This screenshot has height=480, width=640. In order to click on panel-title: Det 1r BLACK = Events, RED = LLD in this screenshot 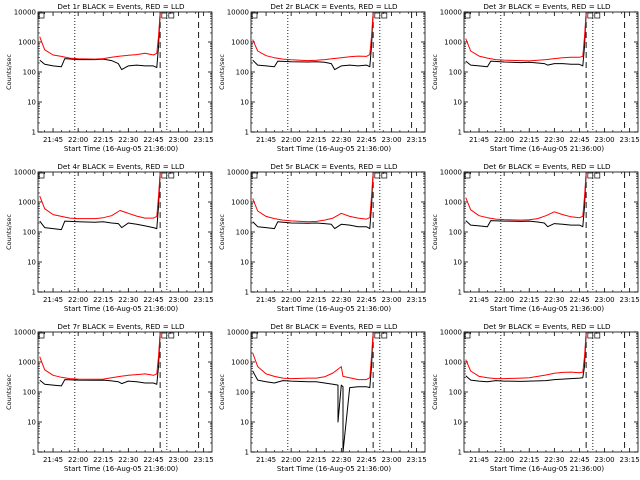, I will do `click(121, 6)`.